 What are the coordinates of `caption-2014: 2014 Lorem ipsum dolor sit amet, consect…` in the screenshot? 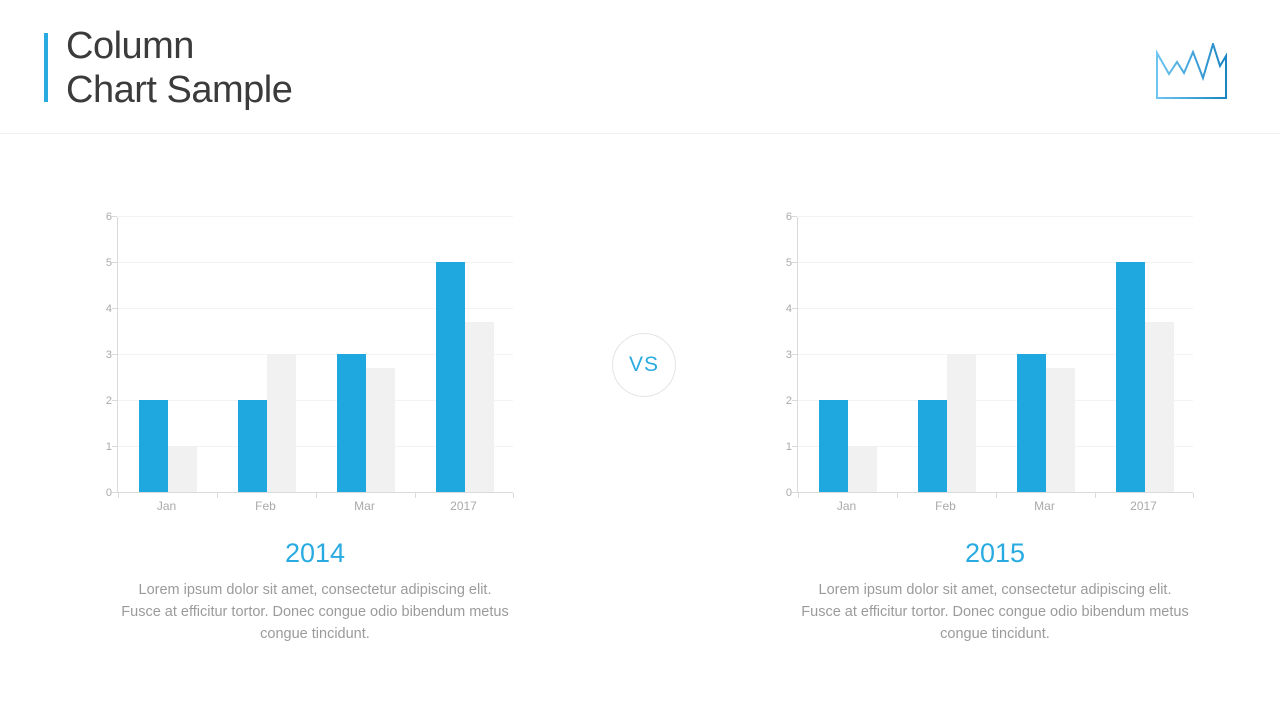 It's located at (315, 591).